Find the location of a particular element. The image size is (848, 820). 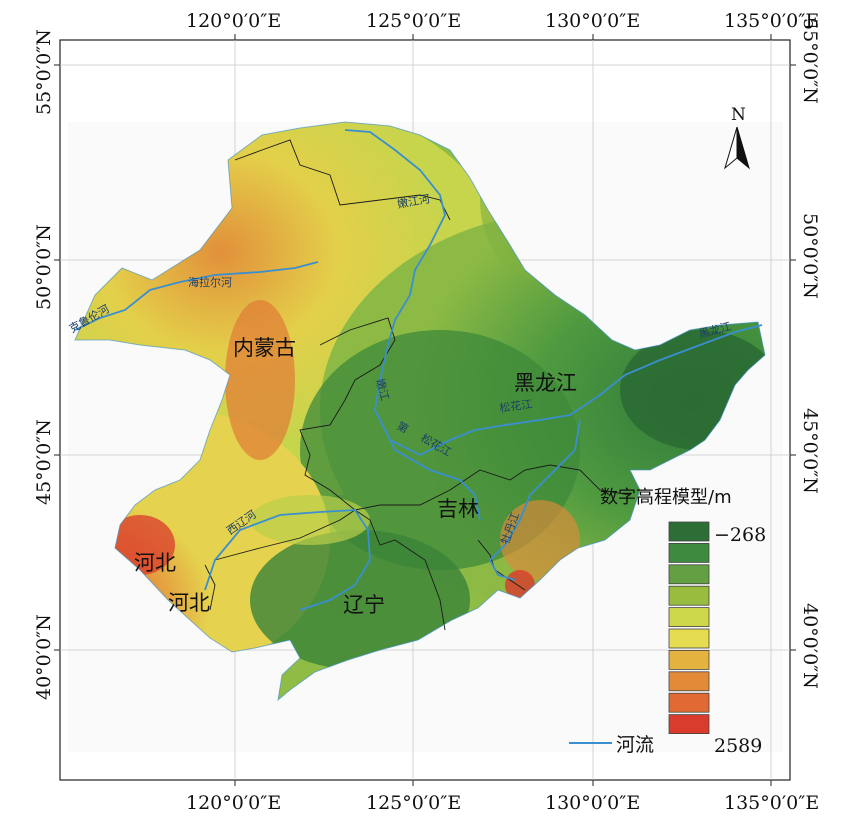

legend-color-ramp is located at coordinates (689, 627).